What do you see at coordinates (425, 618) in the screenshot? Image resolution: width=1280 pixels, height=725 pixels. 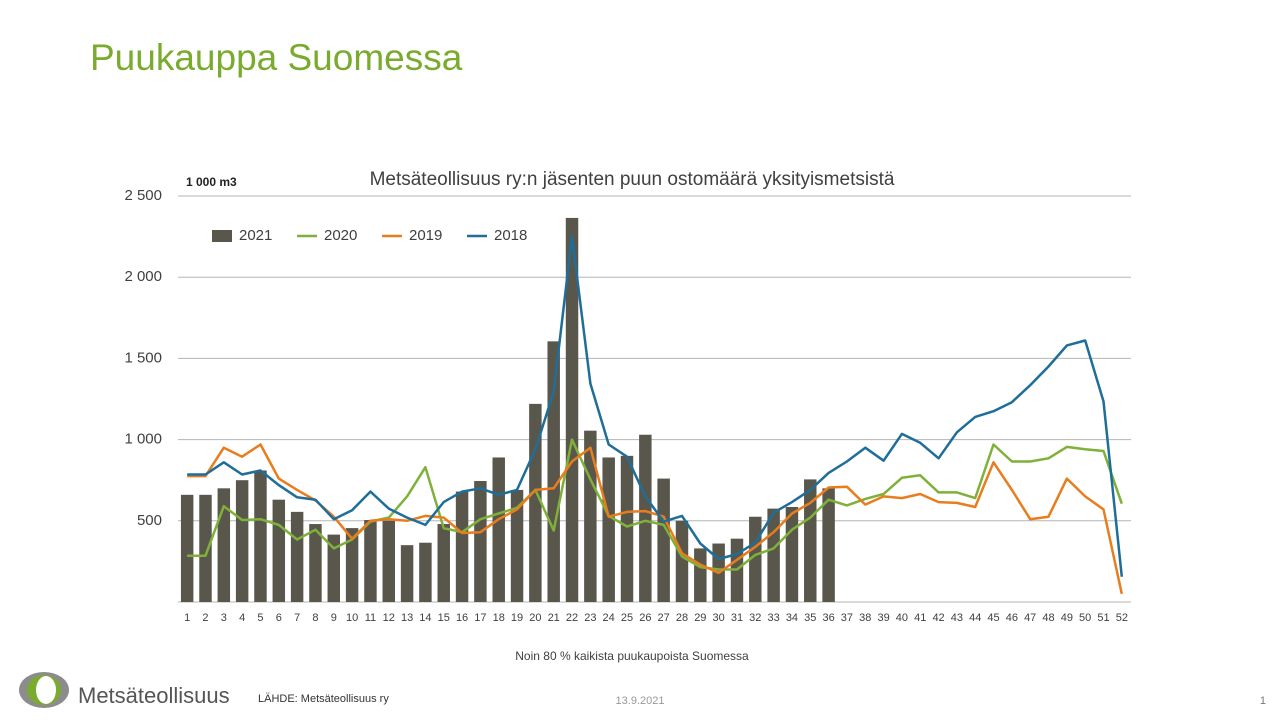 I see `x-tick-label: 14` at bounding box center [425, 618].